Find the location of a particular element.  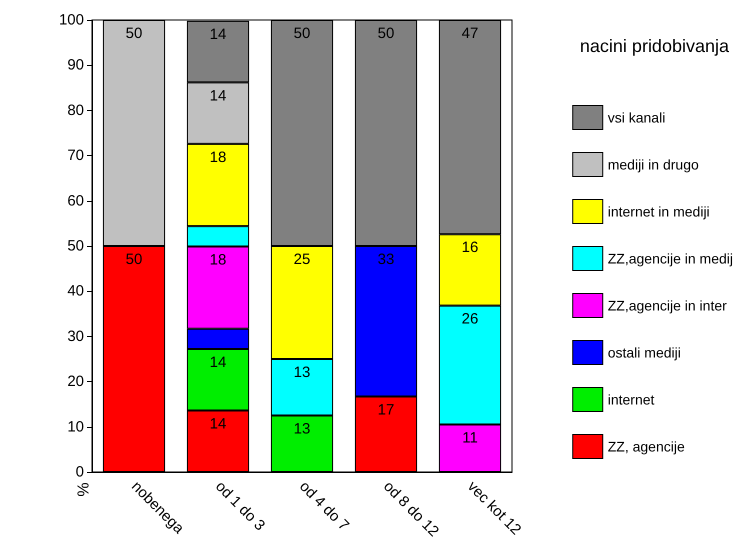

legend-label: ZZ,agencije in medij is located at coordinates (671, 258).